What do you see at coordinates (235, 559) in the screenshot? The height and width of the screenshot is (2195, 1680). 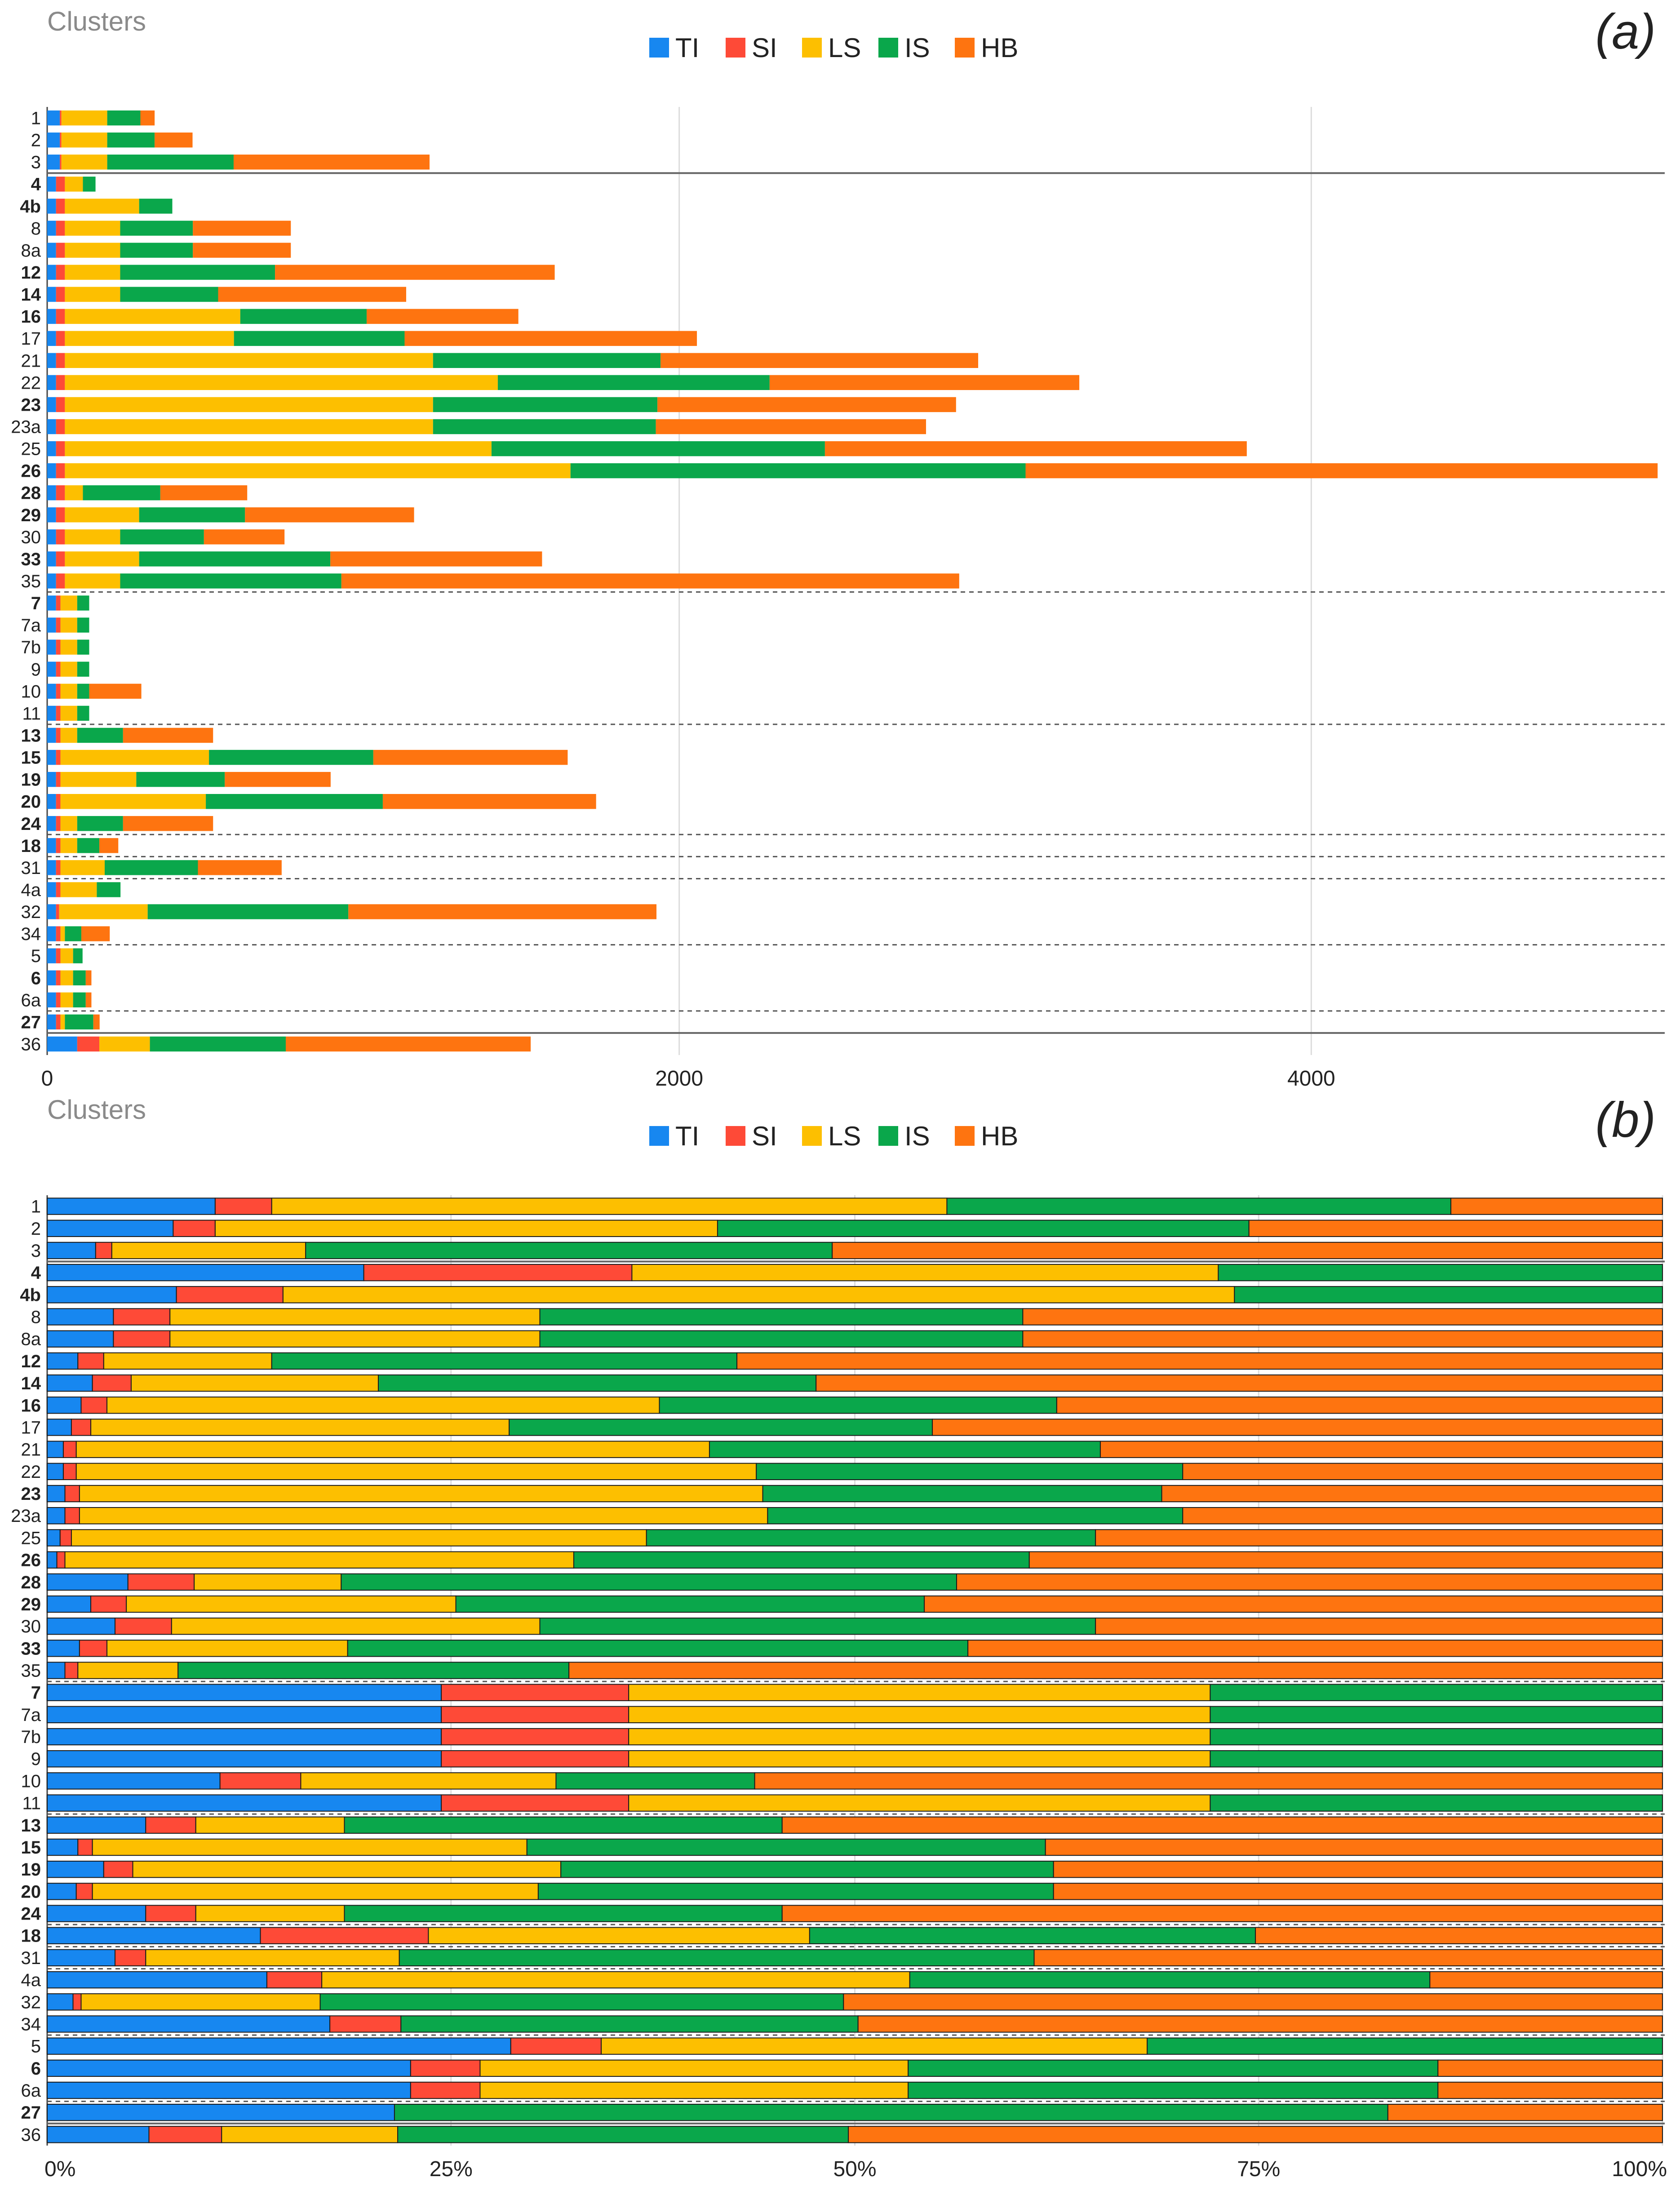 I see `panel-a-bar-33-is` at bounding box center [235, 559].